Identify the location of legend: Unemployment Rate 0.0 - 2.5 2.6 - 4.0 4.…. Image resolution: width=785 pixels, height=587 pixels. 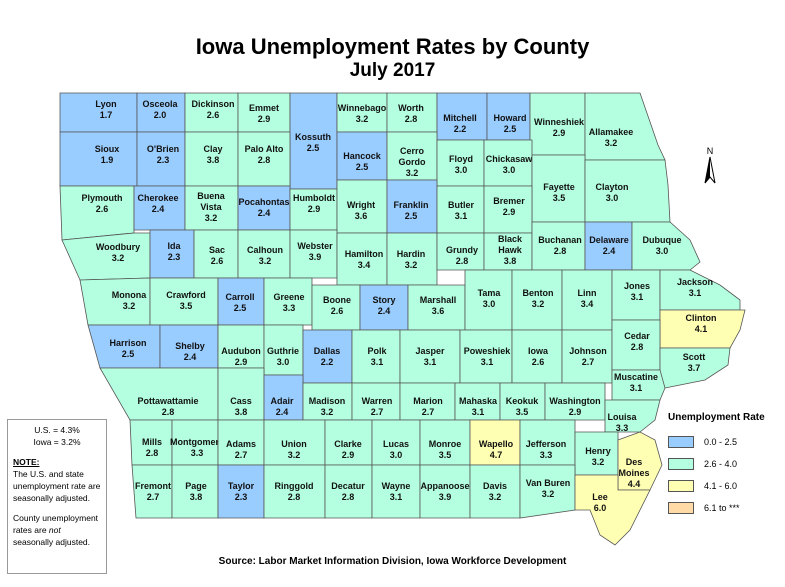
(723, 465).